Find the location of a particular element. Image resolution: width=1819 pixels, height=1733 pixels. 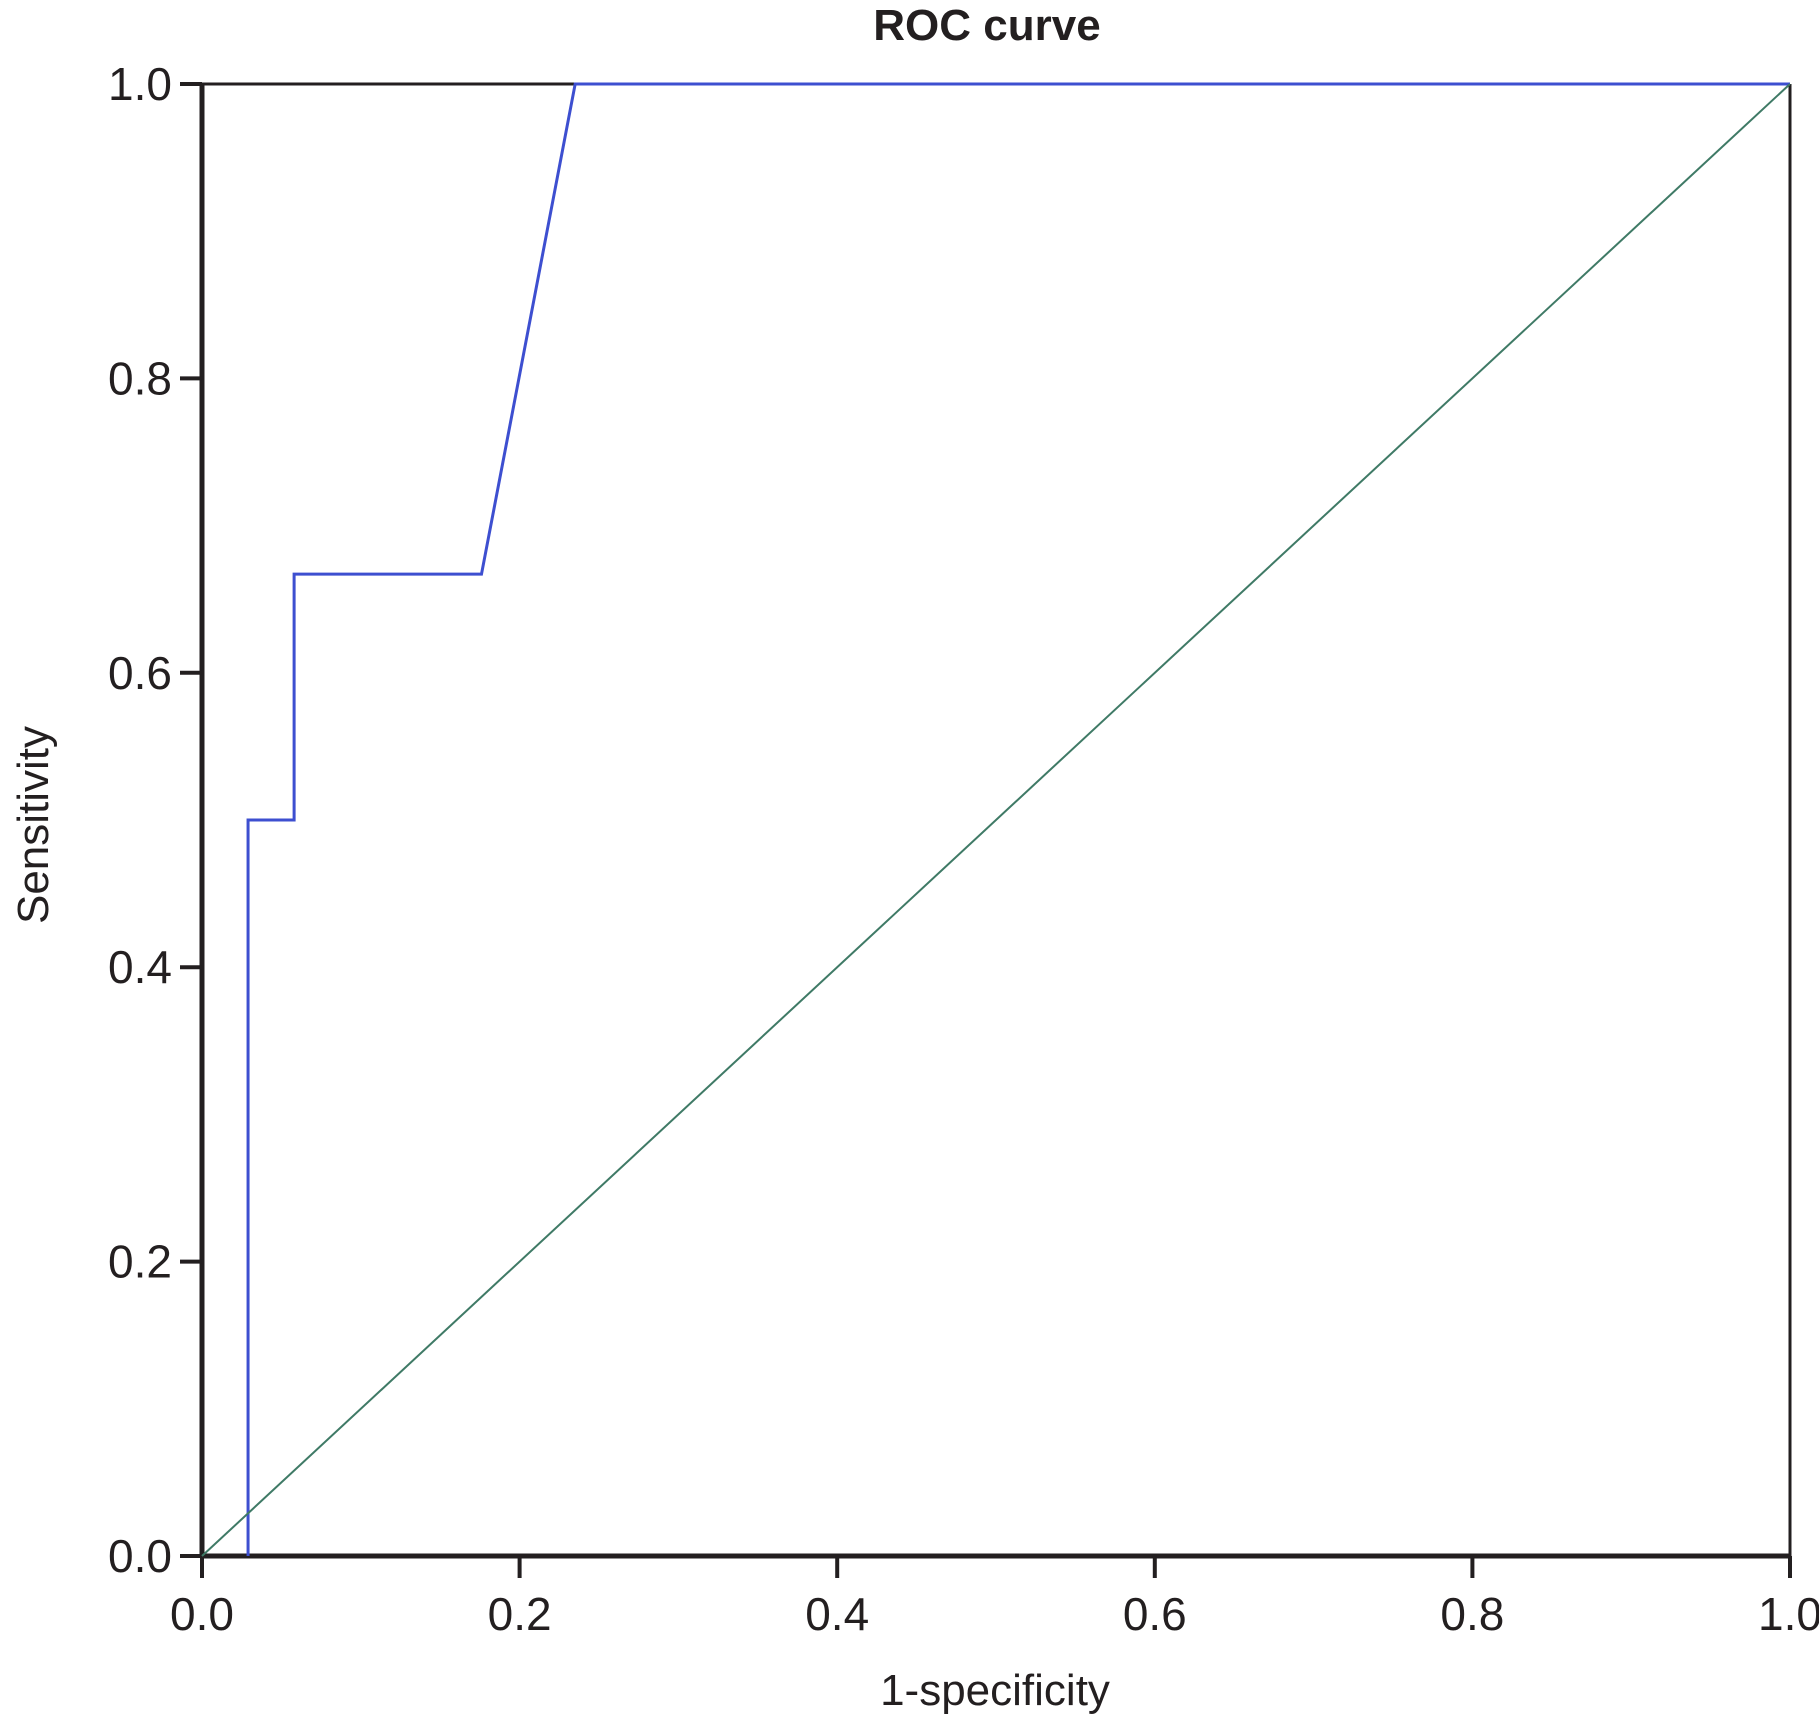

y-axis-label: Sensitivity is located at coordinates (33, 825).